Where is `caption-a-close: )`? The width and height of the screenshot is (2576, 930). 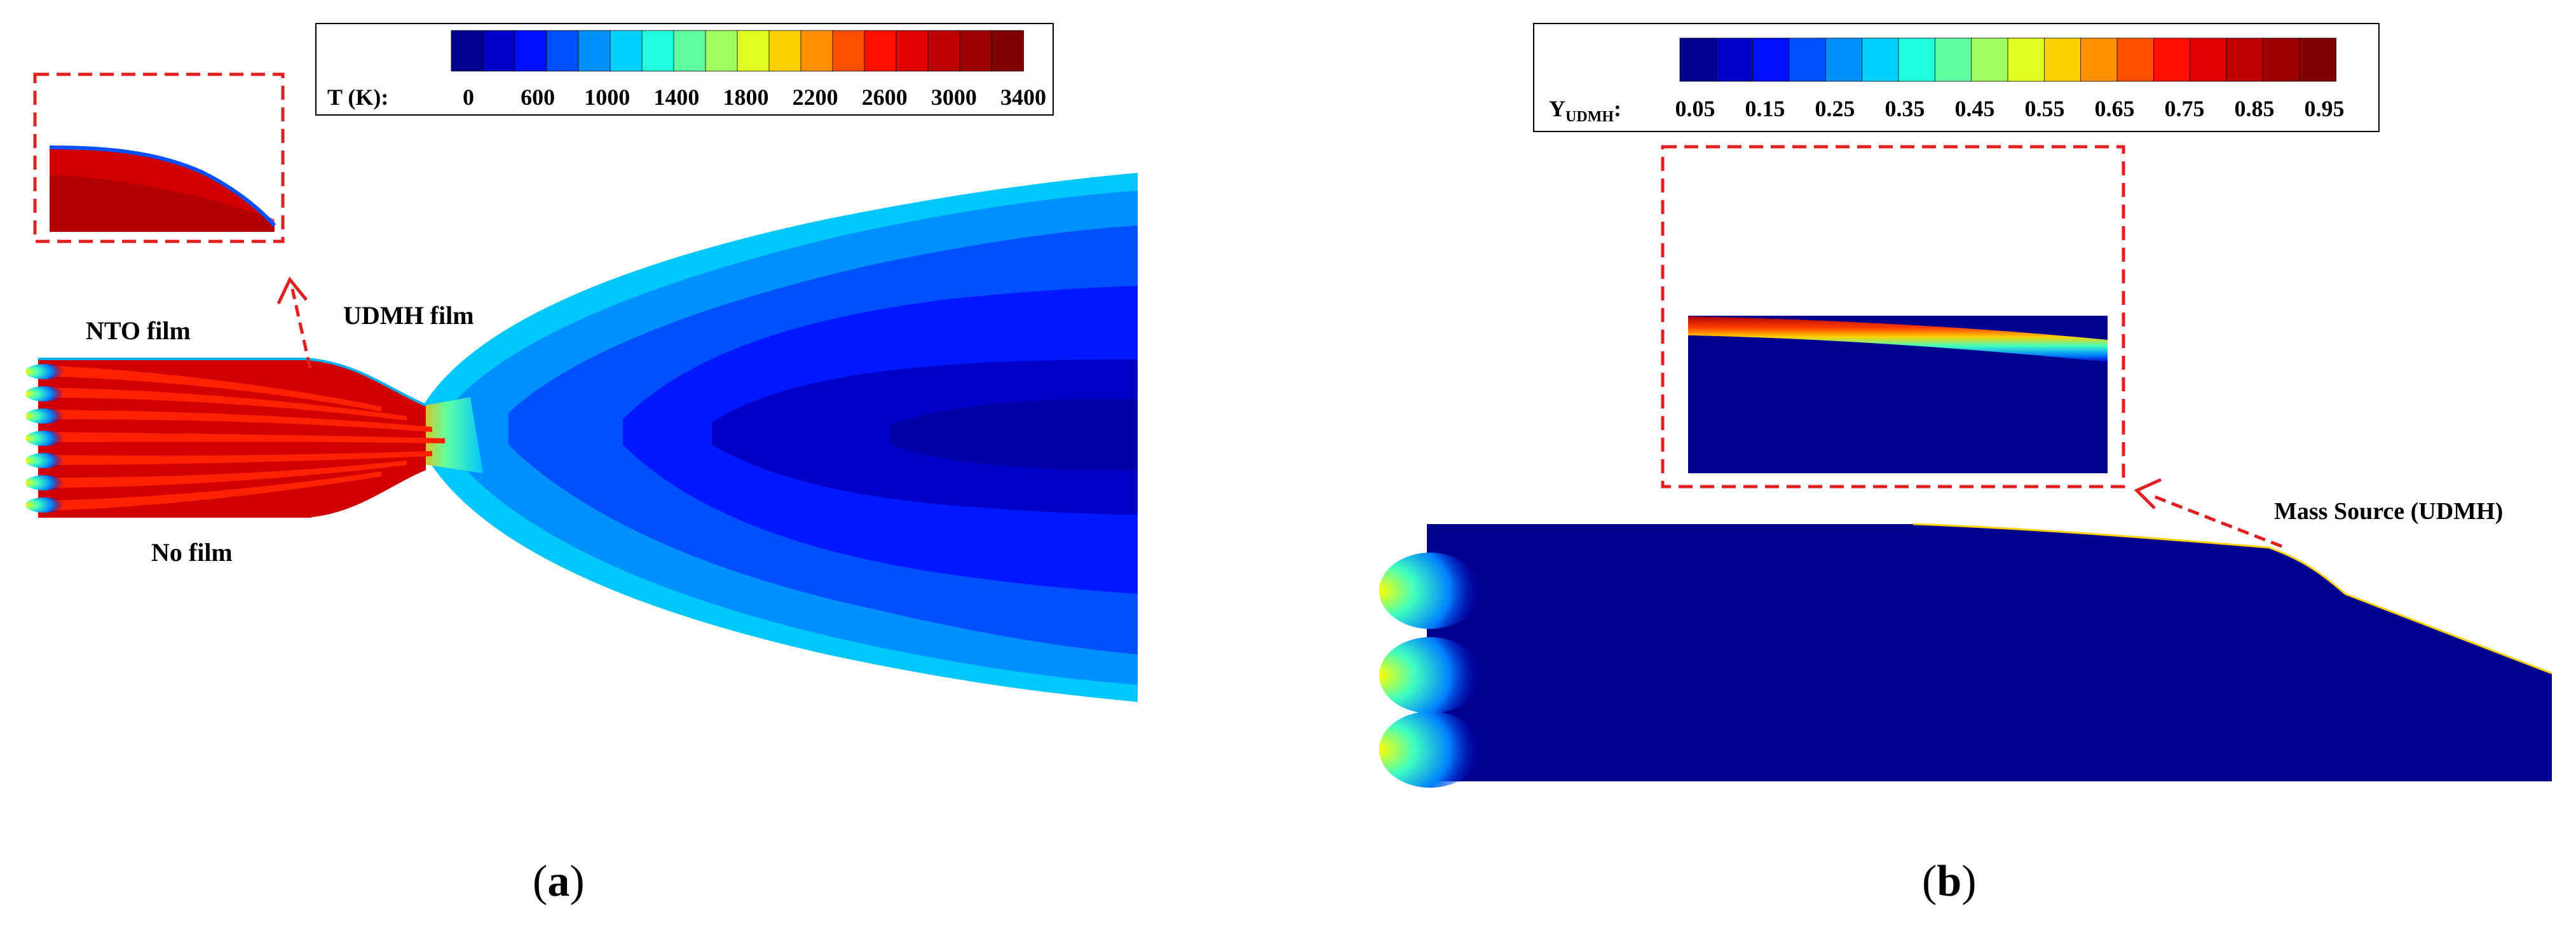 caption-a-close: ) is located at coordinates (576, 881).